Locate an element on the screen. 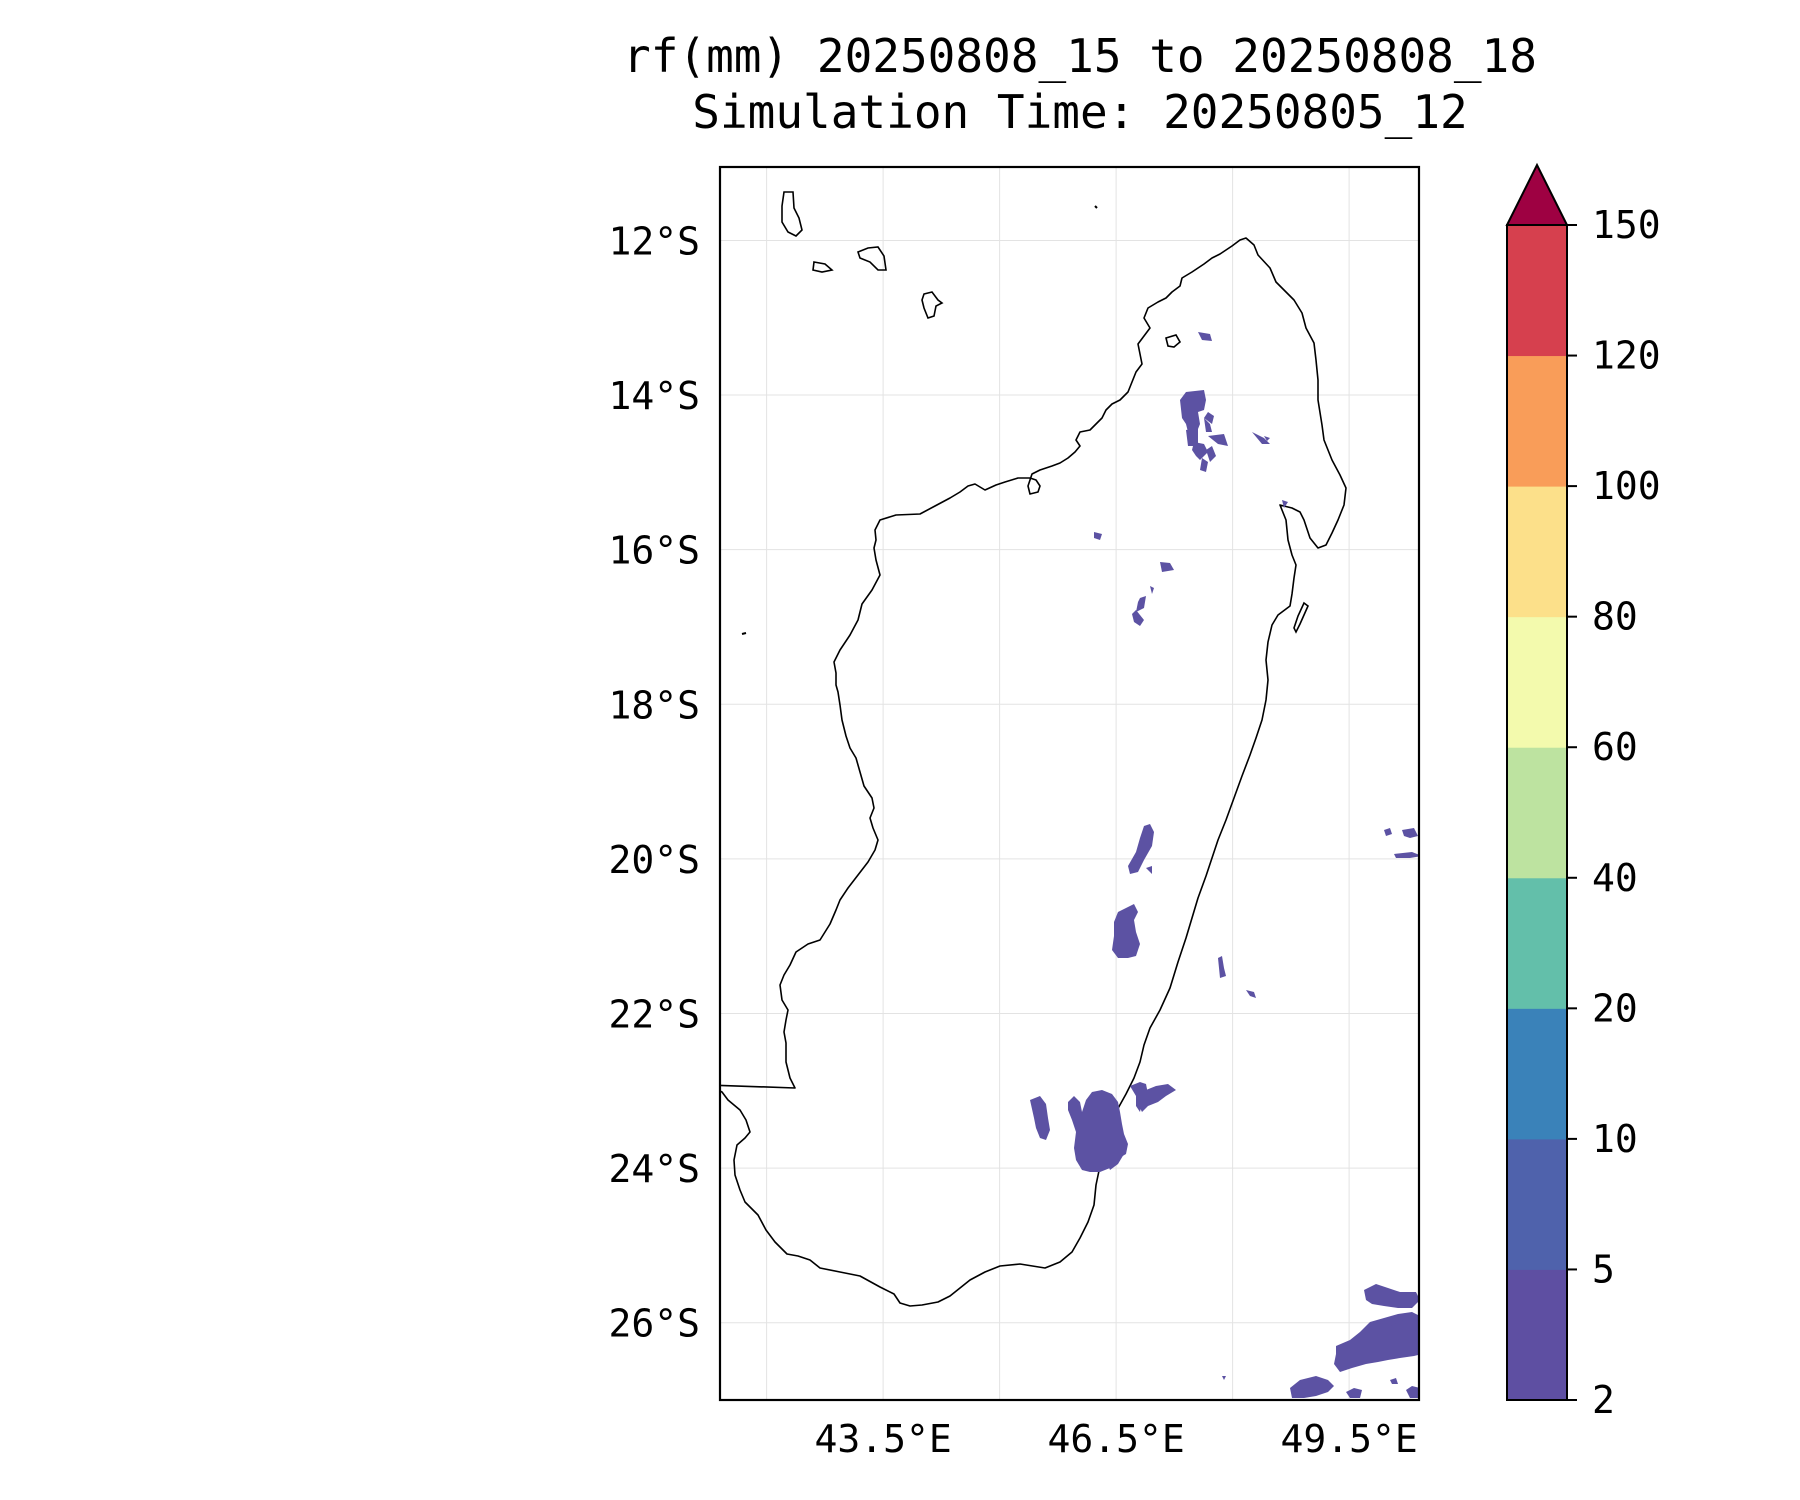 This screenshot has height=1500, width=1800. islet-north is located at coordinates (1096, 207).